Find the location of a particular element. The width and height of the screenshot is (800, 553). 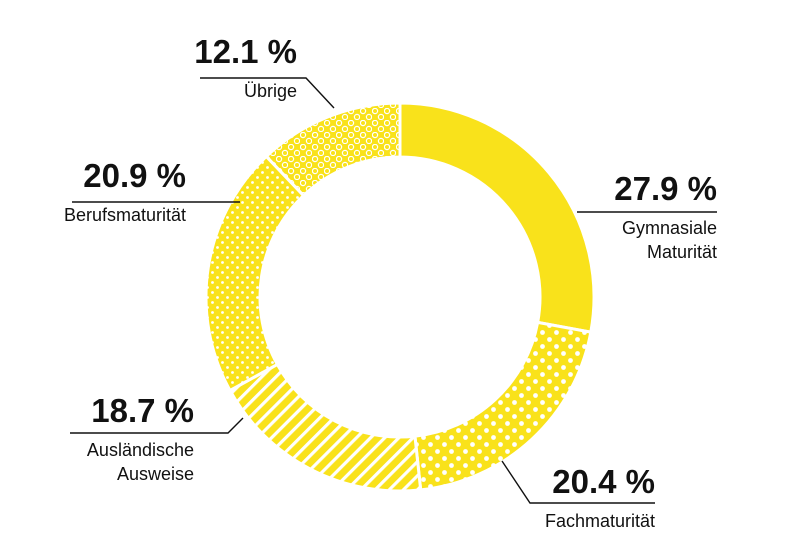

category-label-ubrige: Übrige is located at coordinates (270, 91).